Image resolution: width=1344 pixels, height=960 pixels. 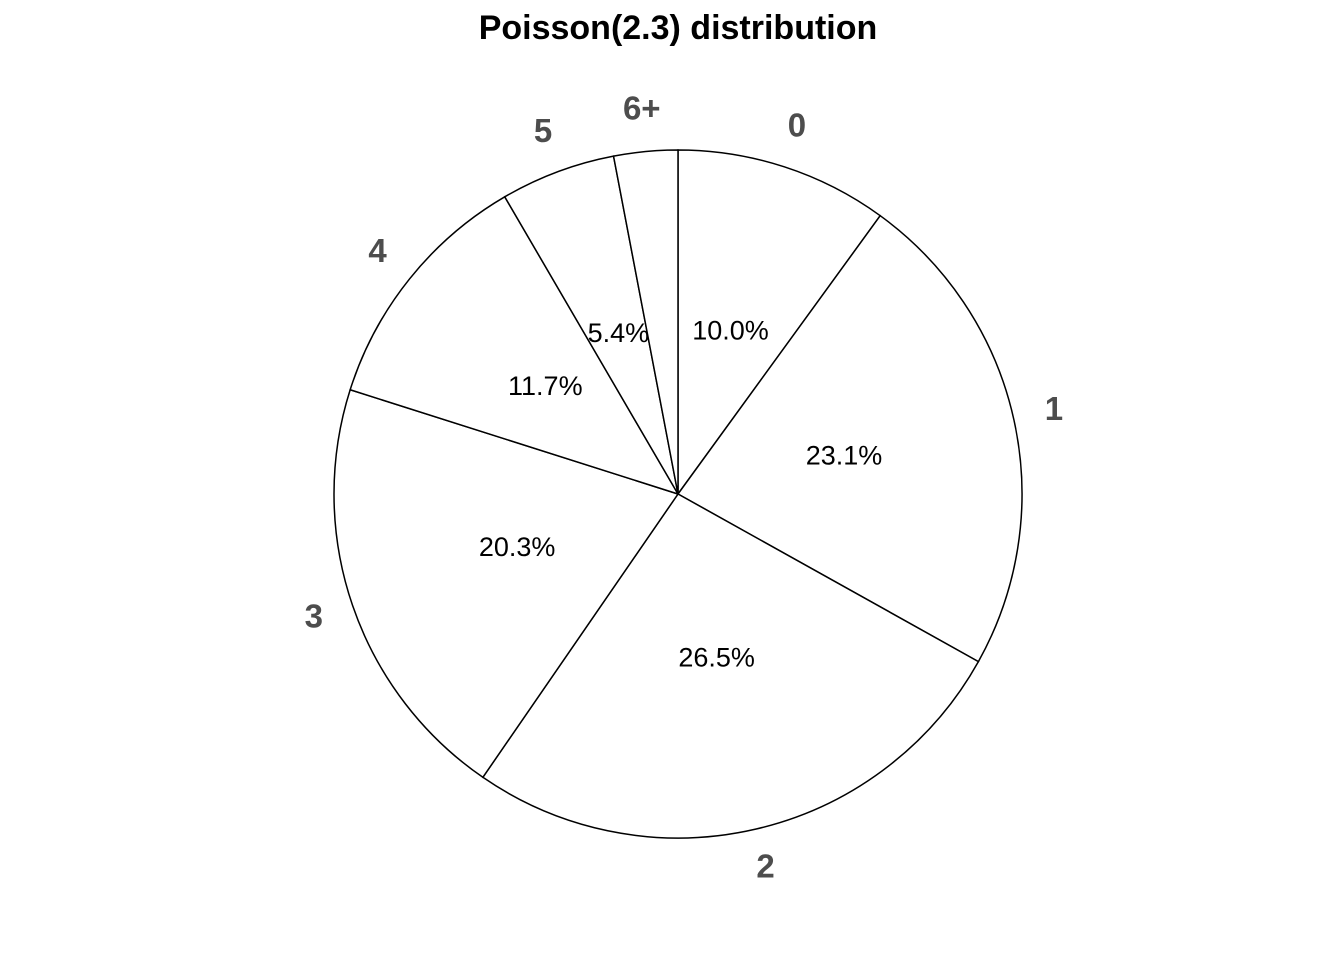 What do you see at coordinates (716, 658) in the screenshot?
I see `value-label: 26.5%` at bounding box center [716, 658].